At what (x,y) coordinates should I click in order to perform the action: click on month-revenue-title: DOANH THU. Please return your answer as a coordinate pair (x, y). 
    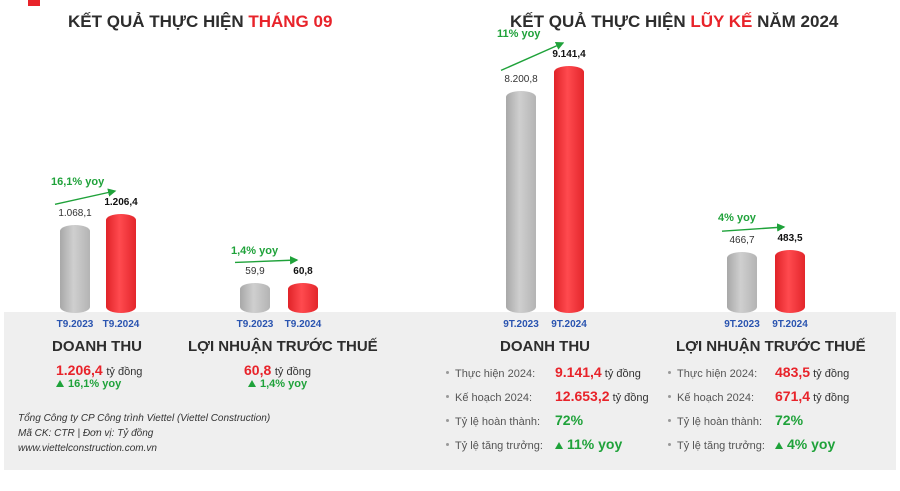
    Looking at the image, I should click on (97, 346).